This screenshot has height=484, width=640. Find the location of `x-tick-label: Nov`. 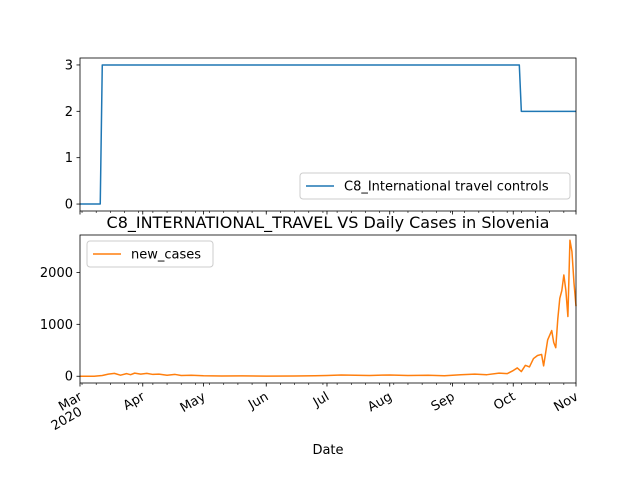

x-tick-label: Nov is located at coordinates (567, 402).